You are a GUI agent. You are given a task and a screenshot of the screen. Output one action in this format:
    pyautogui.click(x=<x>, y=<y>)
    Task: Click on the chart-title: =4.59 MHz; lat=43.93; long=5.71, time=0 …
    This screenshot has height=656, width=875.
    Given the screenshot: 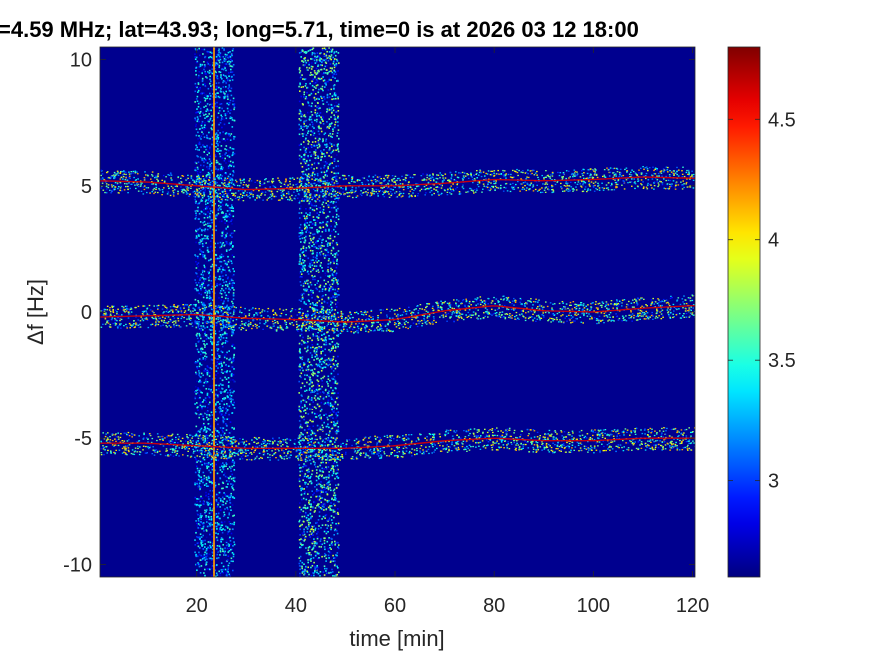 What is the action you would take?
    pyautogui.click(x=319, y=29)
    